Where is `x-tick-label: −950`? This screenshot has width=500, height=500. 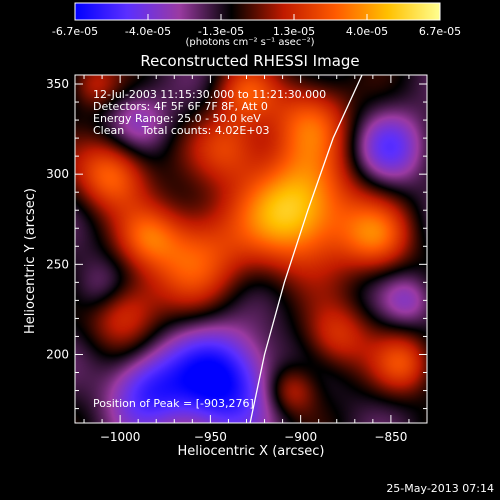
x-tick-label: −950 is located at coordinates (210, 437).